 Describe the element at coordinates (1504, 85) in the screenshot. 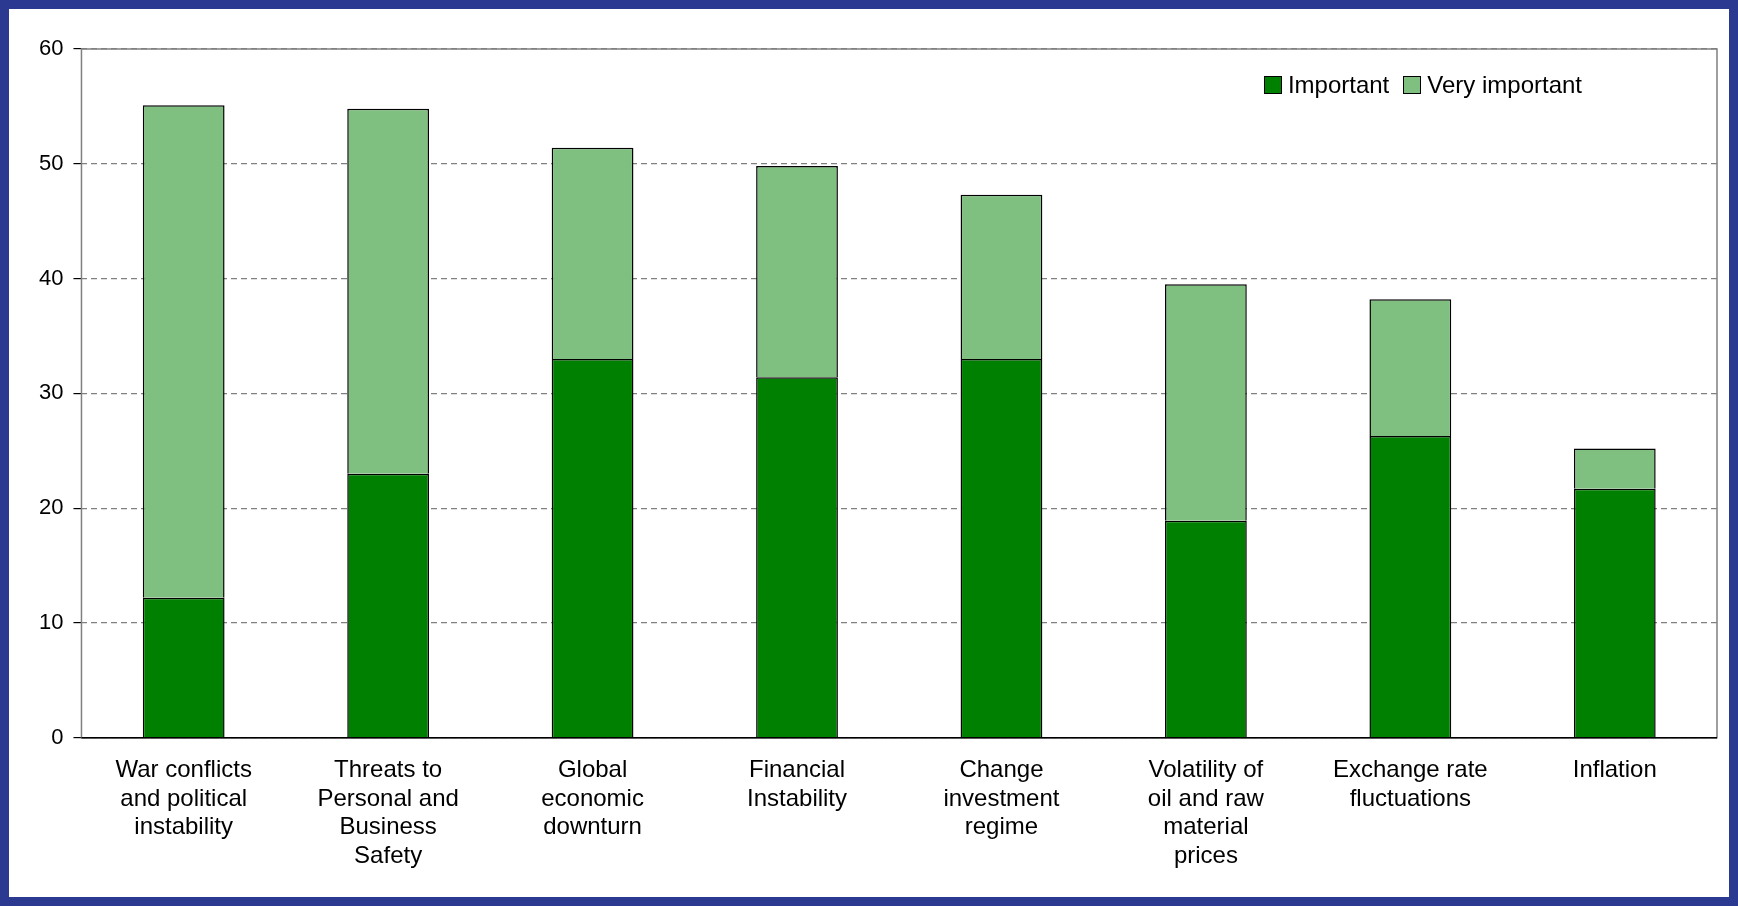

I see `legend-label: Very important` at that location.